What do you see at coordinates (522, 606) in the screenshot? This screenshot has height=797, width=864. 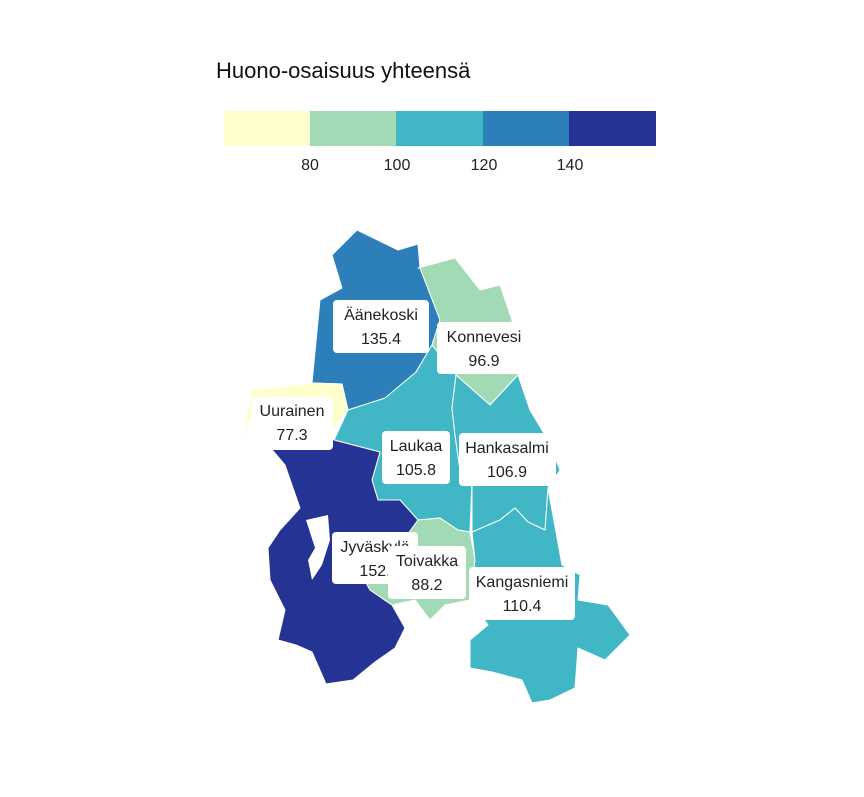 I see `label-value: 110.4` at bounding box center [522, 606].